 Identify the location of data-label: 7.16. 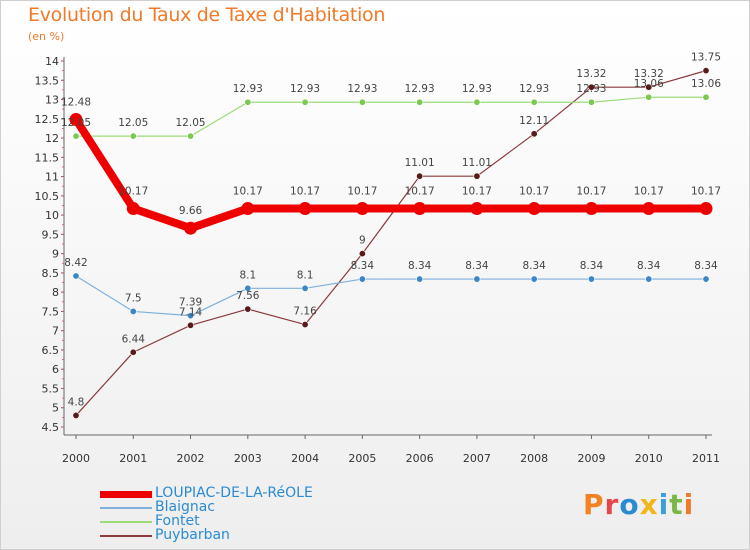
(305, 312).